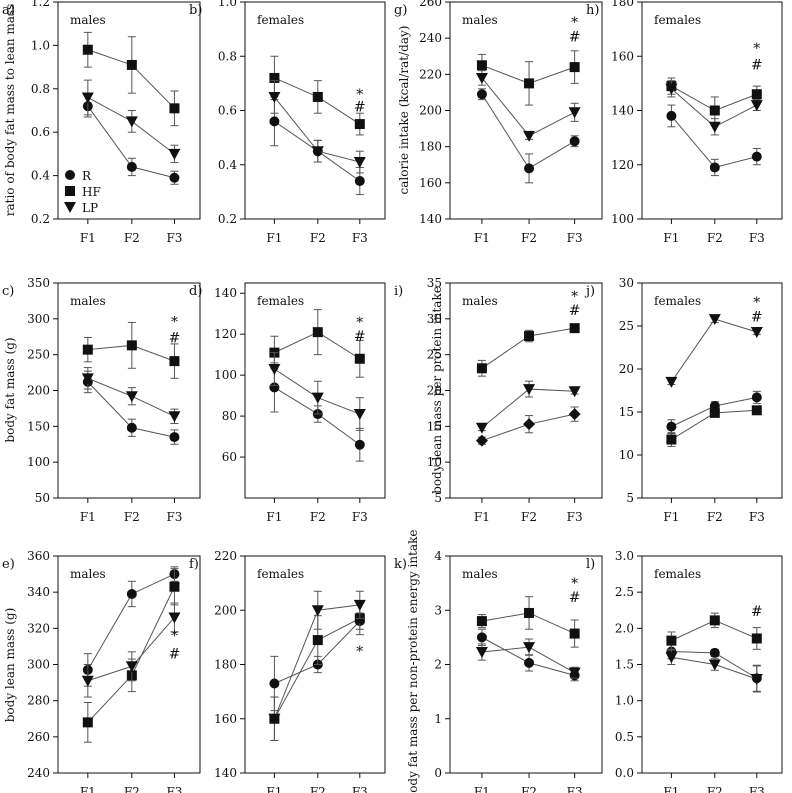  I want to click on panel-label: i), so click(398, 291).